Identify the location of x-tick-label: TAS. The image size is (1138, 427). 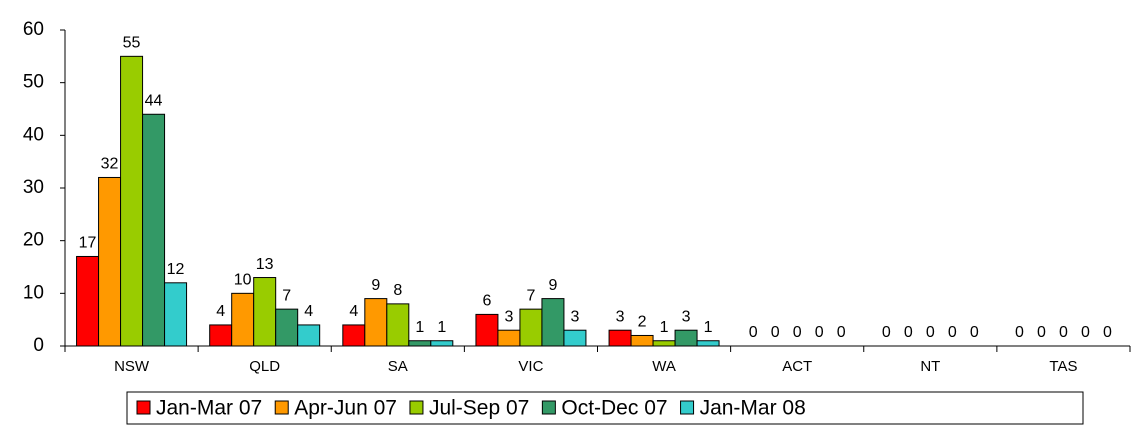
(1063, 366).